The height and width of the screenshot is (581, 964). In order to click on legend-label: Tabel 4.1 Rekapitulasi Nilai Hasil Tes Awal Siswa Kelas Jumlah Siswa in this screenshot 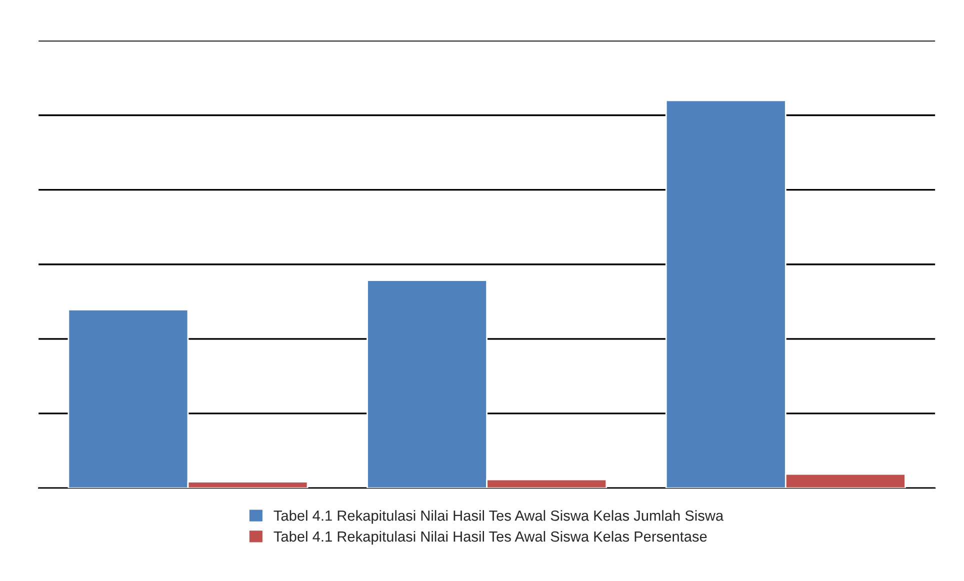, I will do `click(499, 517)`.